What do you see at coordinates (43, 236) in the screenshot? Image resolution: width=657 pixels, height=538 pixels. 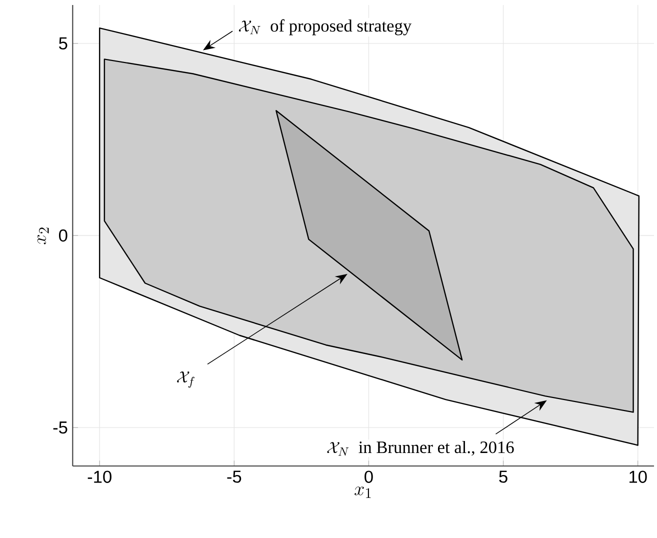 I see `y-axis-title: $x_2$` at bounding box center [43, 236].